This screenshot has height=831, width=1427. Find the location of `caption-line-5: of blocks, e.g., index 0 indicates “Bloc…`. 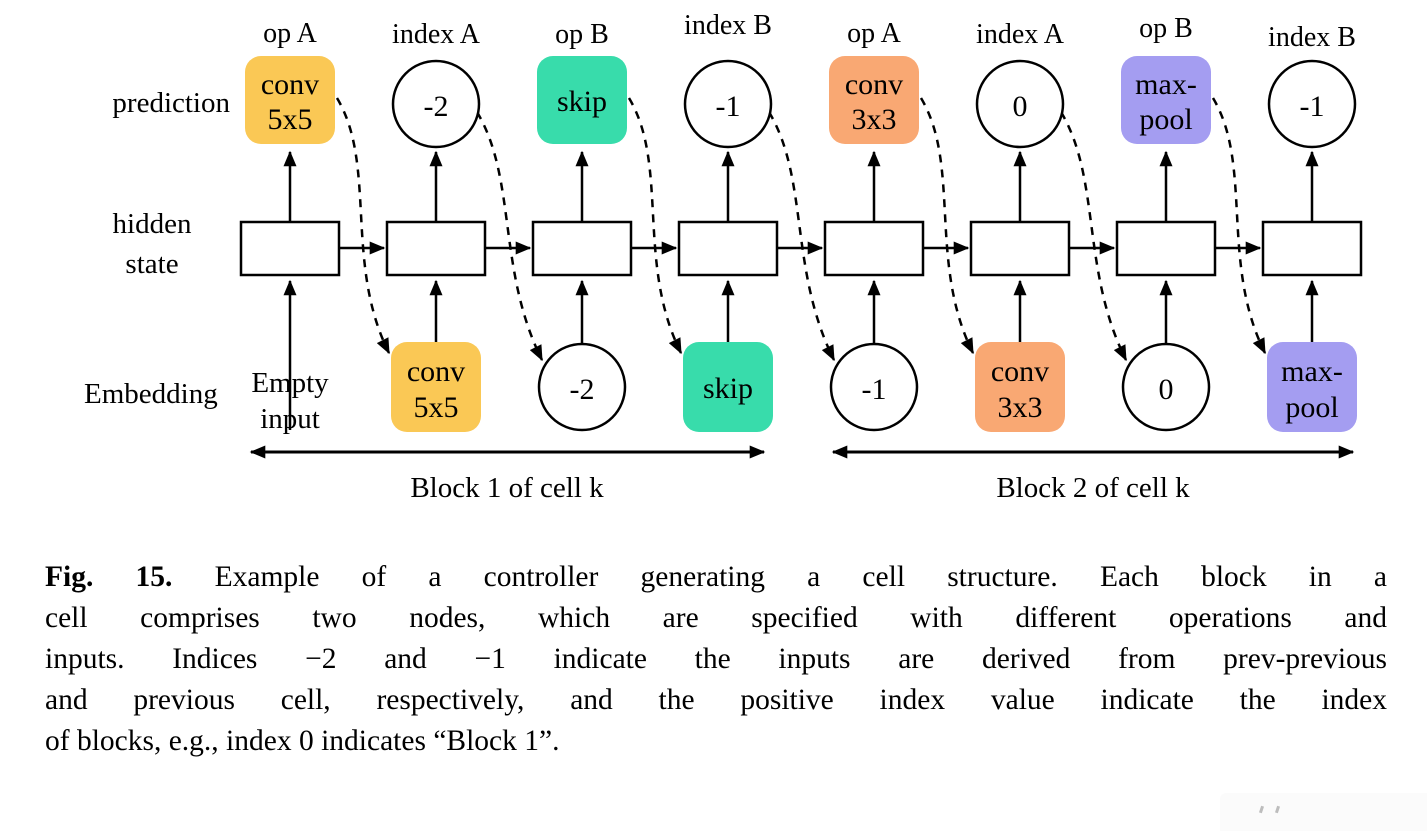

caption-line-5: of blocks, e.g., index 0 indicates “Bloc… is located at coordinates (716, 741).